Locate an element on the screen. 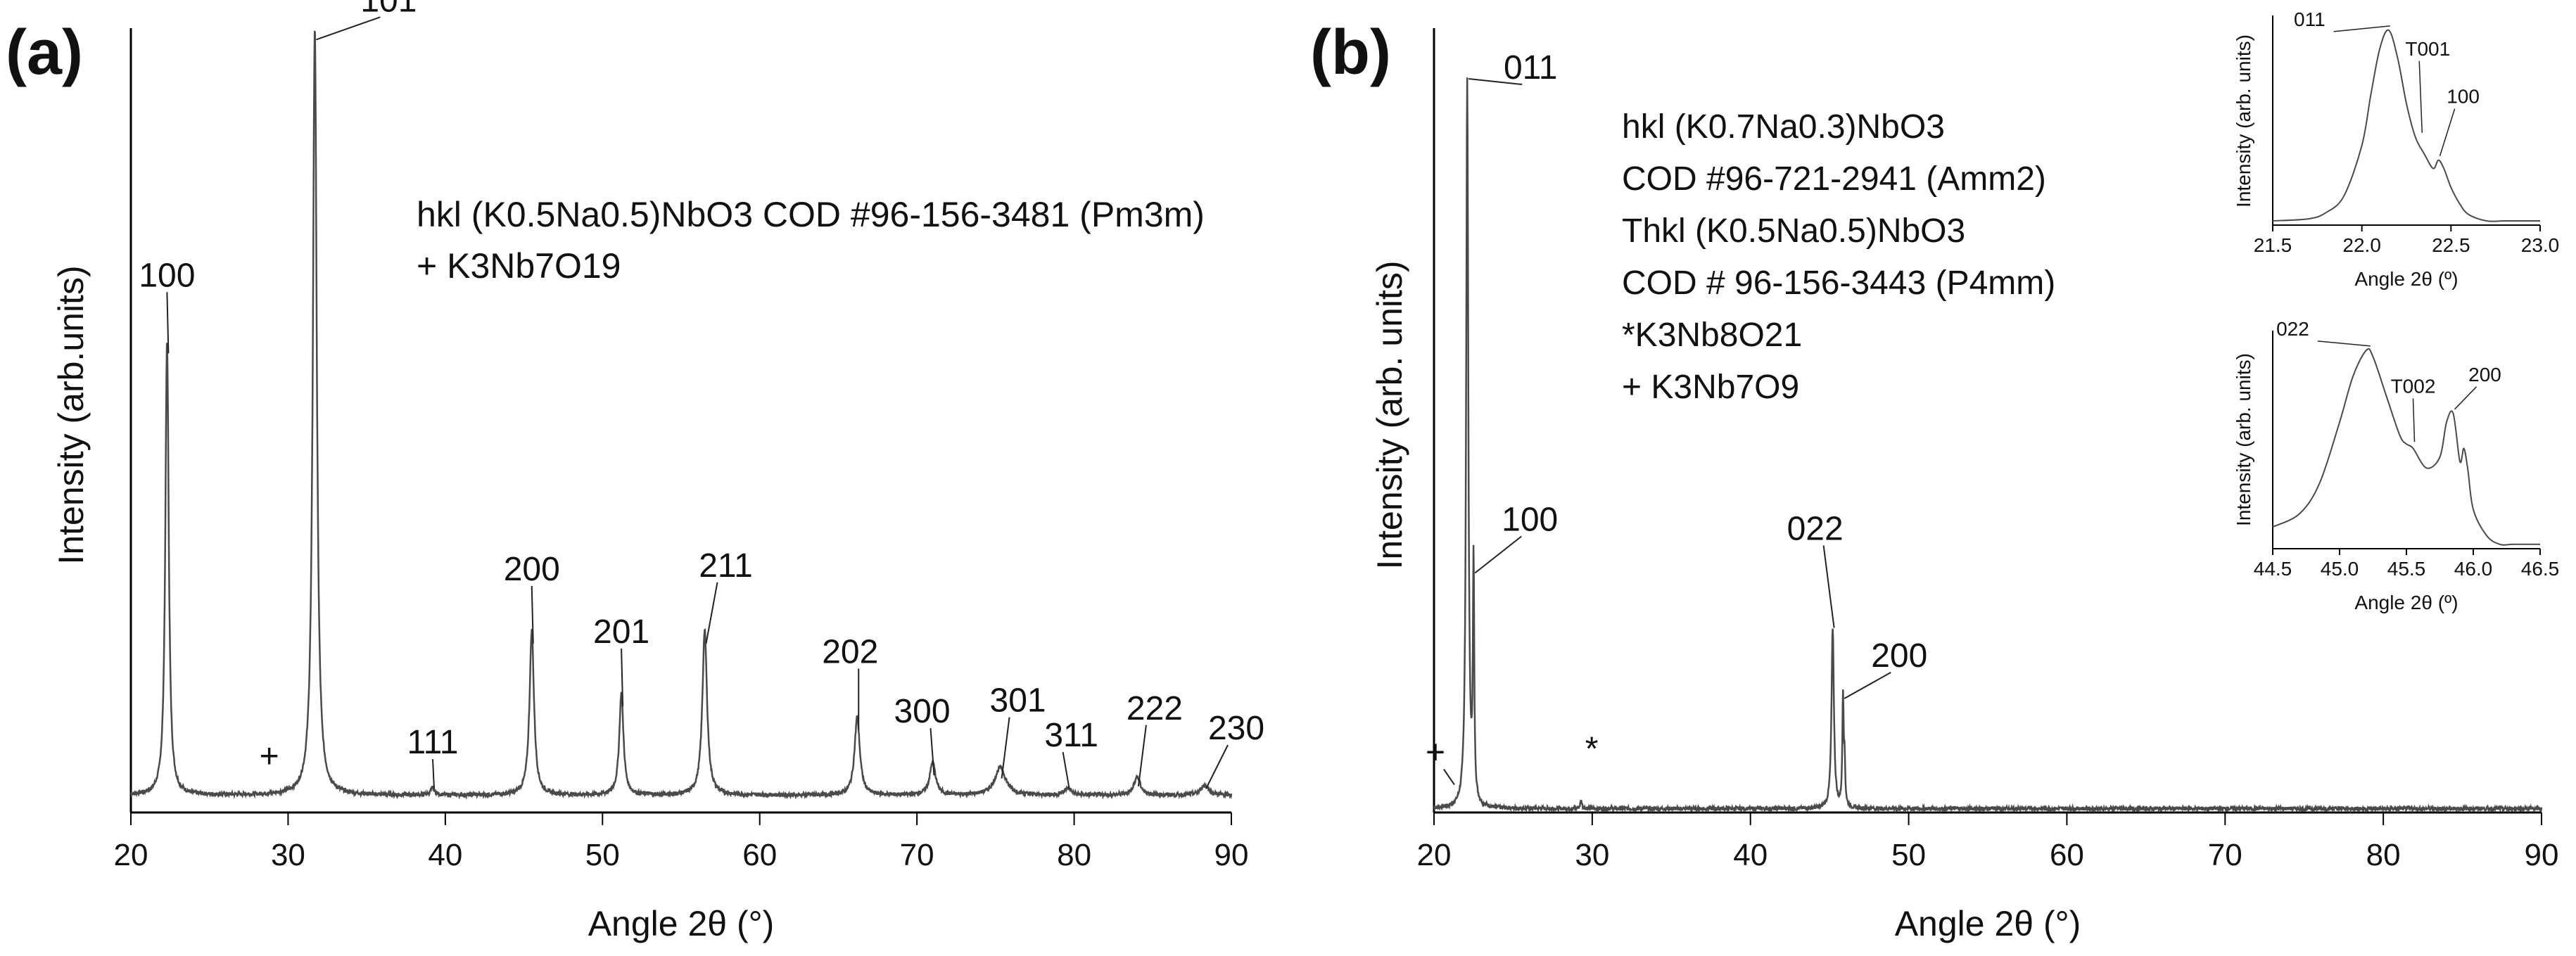 Image resolution: width=2576 pixels, height=956 pixels. phase-annotation-4: COD # 96-156-3443 (P4mm) is located at coordinates (1838, 283).